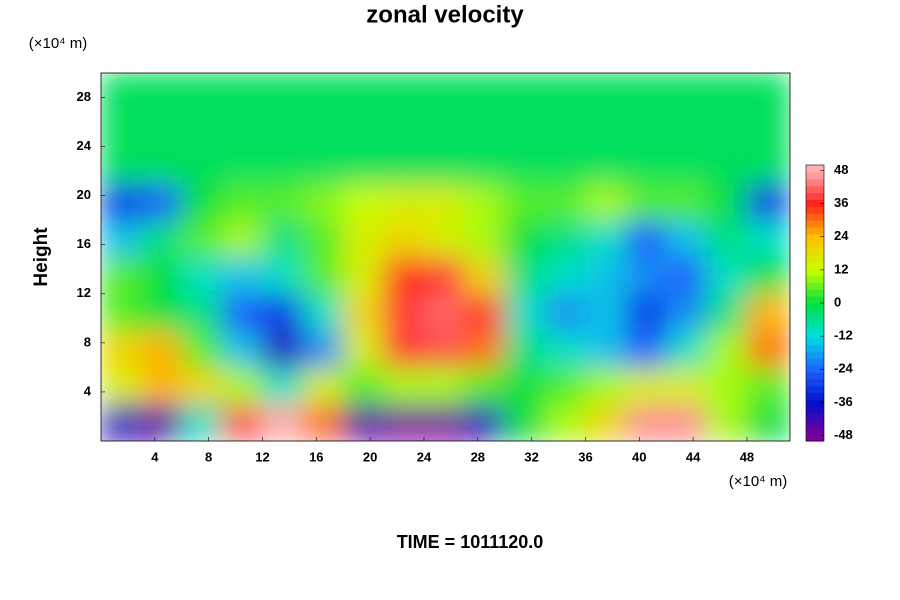 The image size is (900, 600). Describe the element at coordinates (84, 194) in the screenshot. I see `y-tick-label: 20` at that location.